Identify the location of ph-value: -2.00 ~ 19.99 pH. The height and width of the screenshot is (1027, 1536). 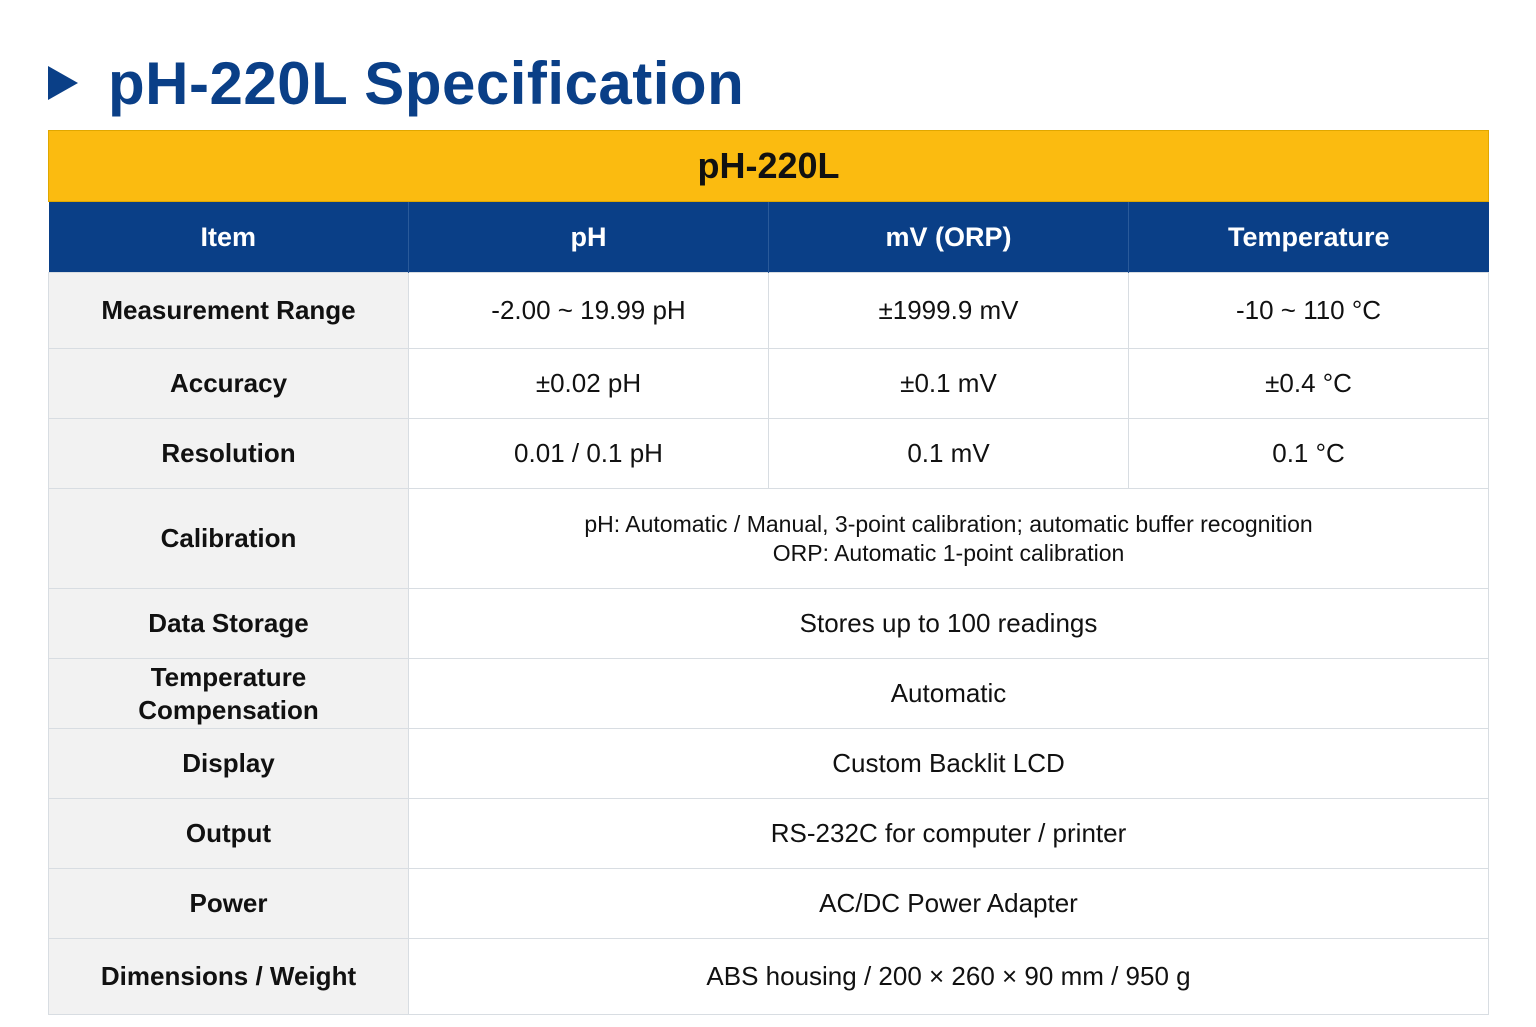
(588, 310).